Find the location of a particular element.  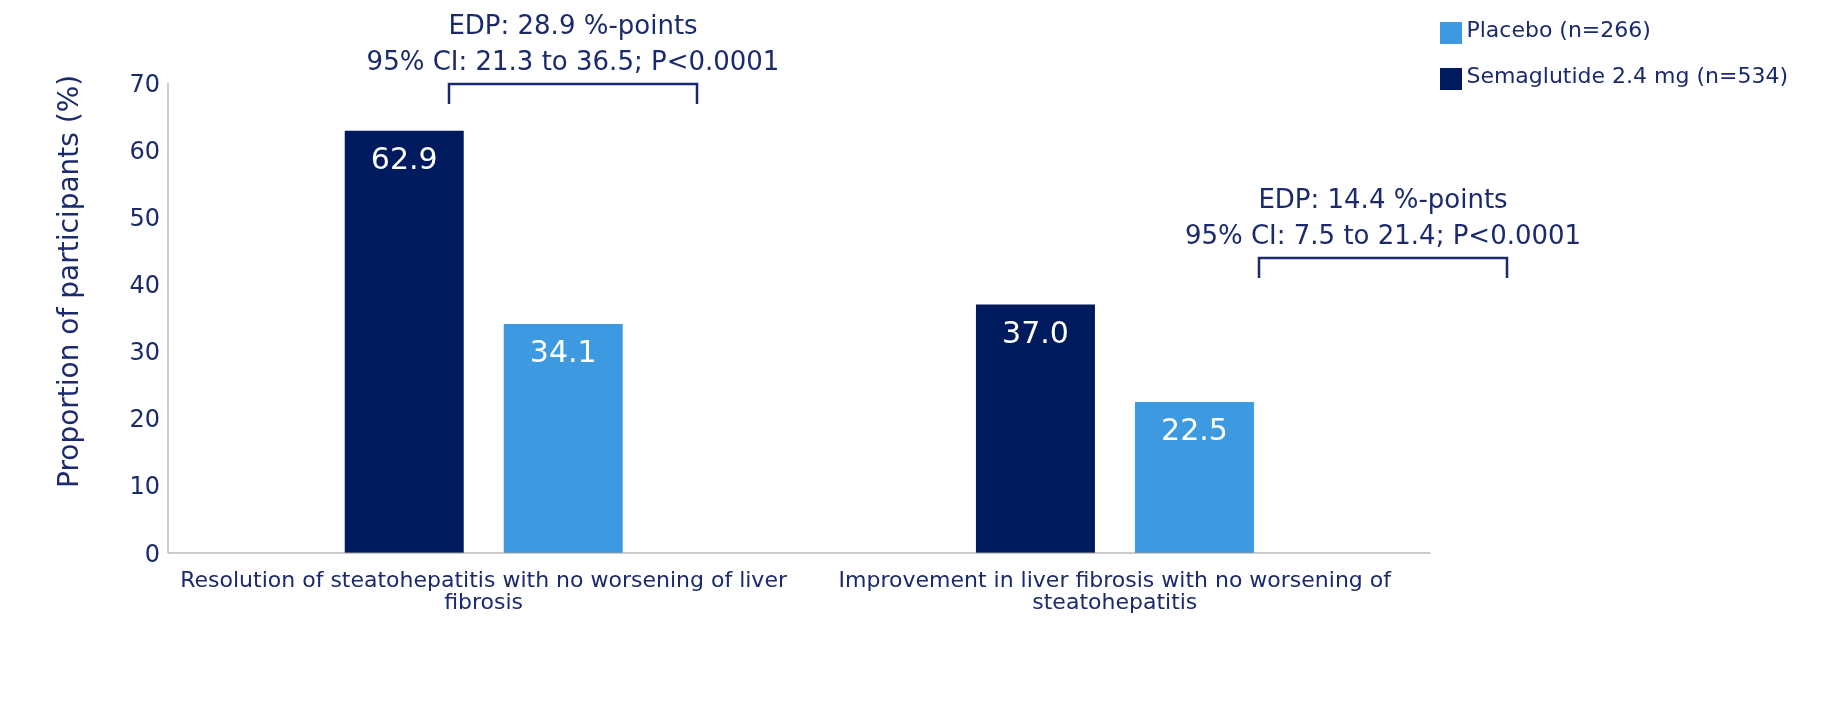

annotation: EDP: 14.4 %-points 95% CI: 7.5 to 21.4; P<0.0001 is located at coordinates (1383, 217).